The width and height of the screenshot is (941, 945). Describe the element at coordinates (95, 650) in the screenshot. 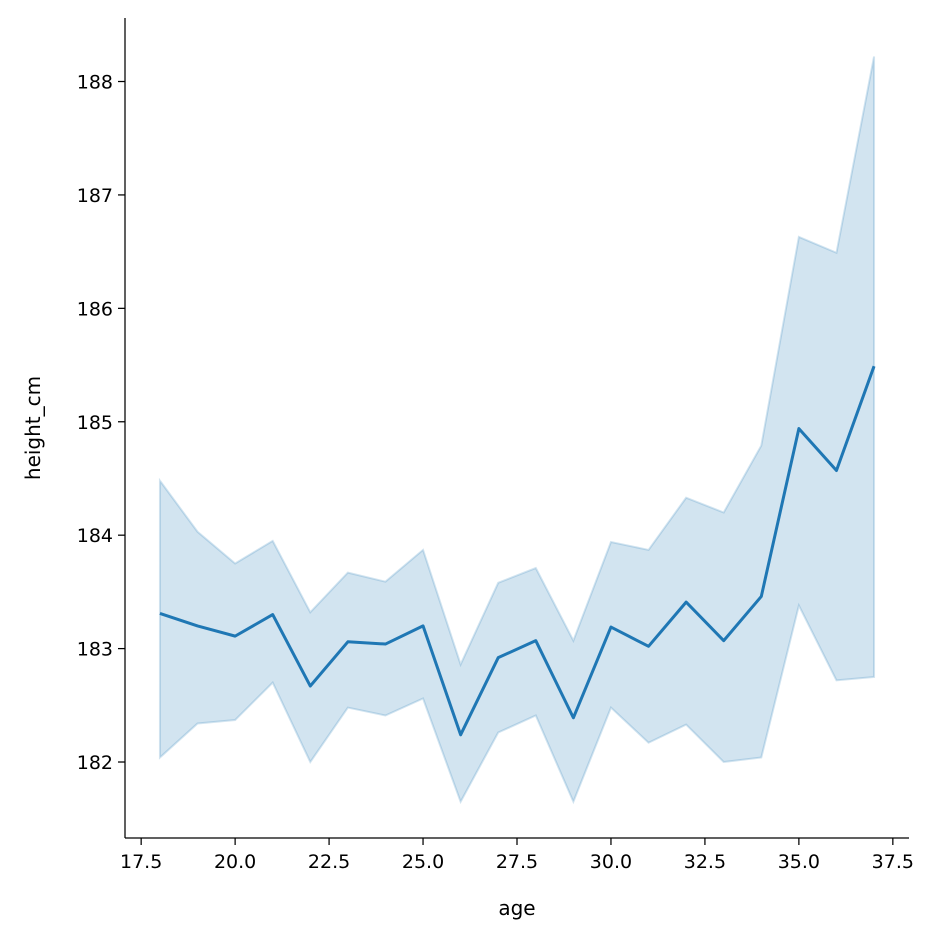

I see `y-tick-label: 183` at that location.